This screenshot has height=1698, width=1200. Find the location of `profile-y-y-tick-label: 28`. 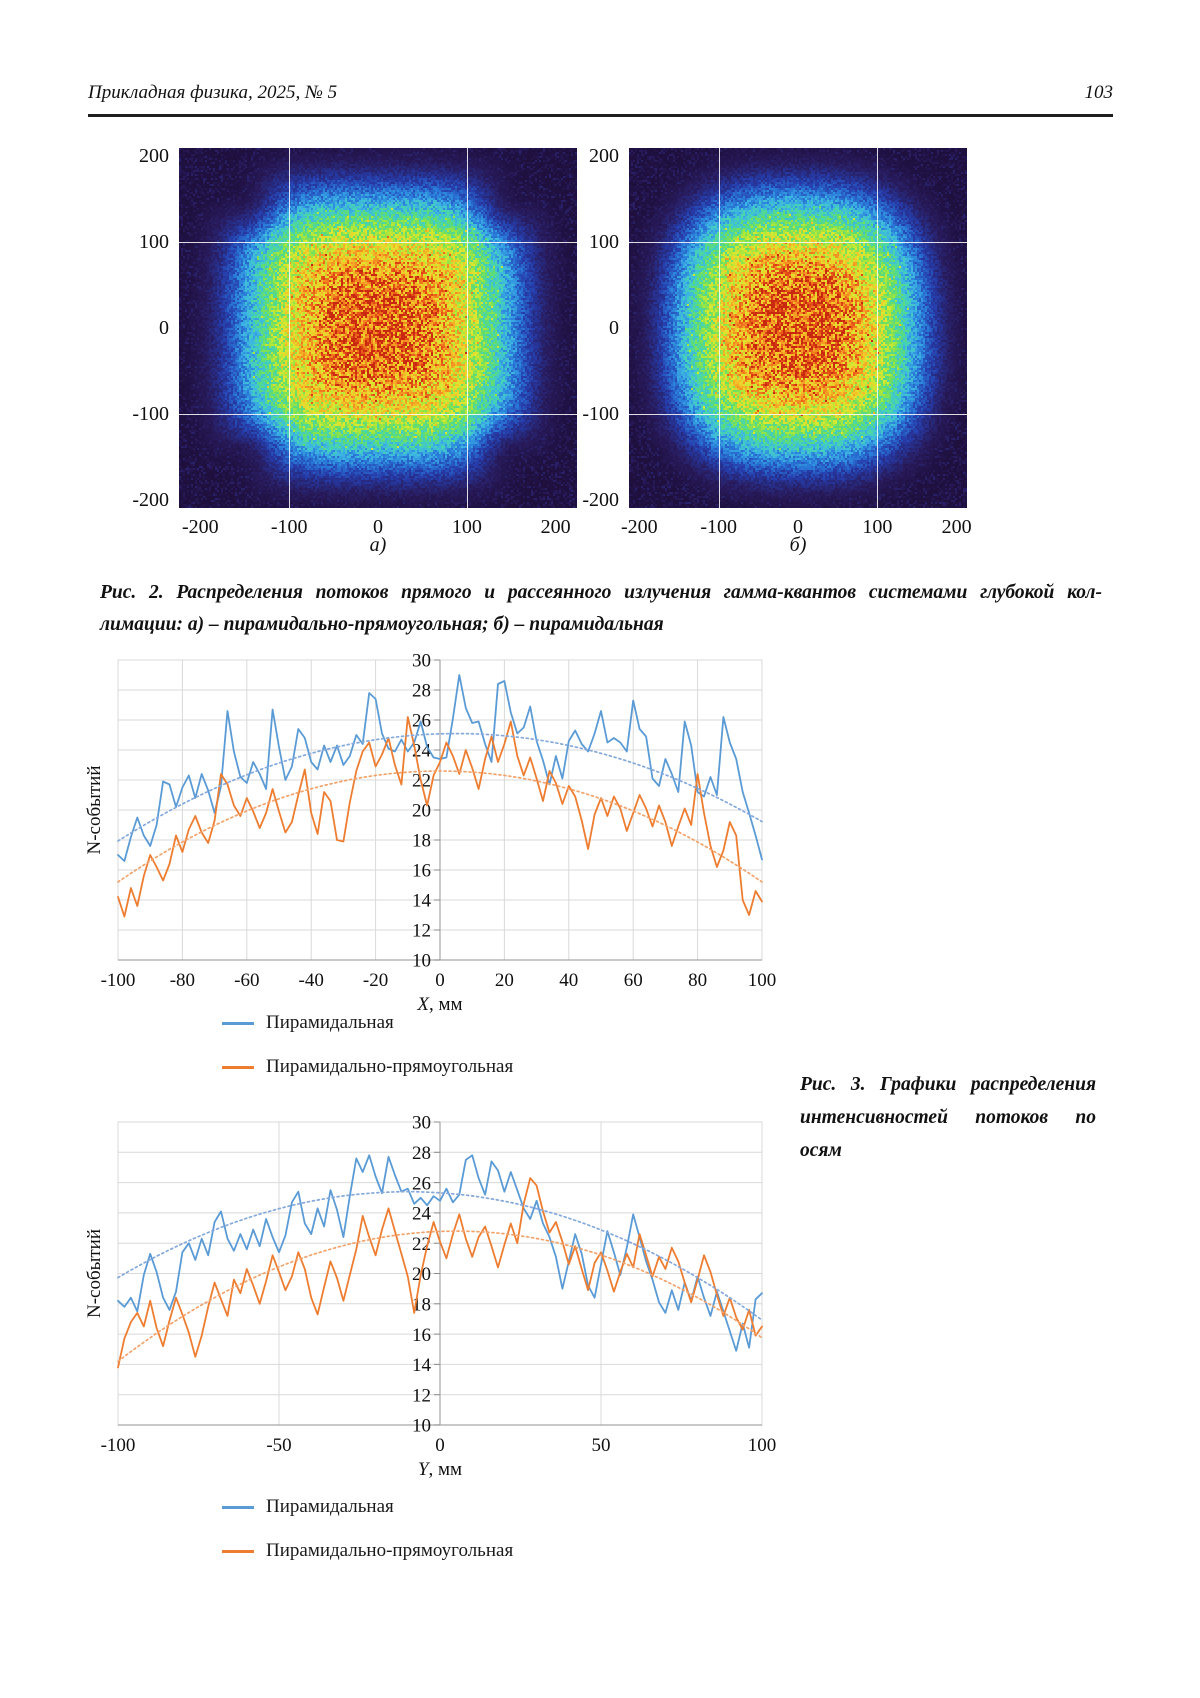

profile-y-y-tick-label: 28 is located at coordinates (421, 1153).